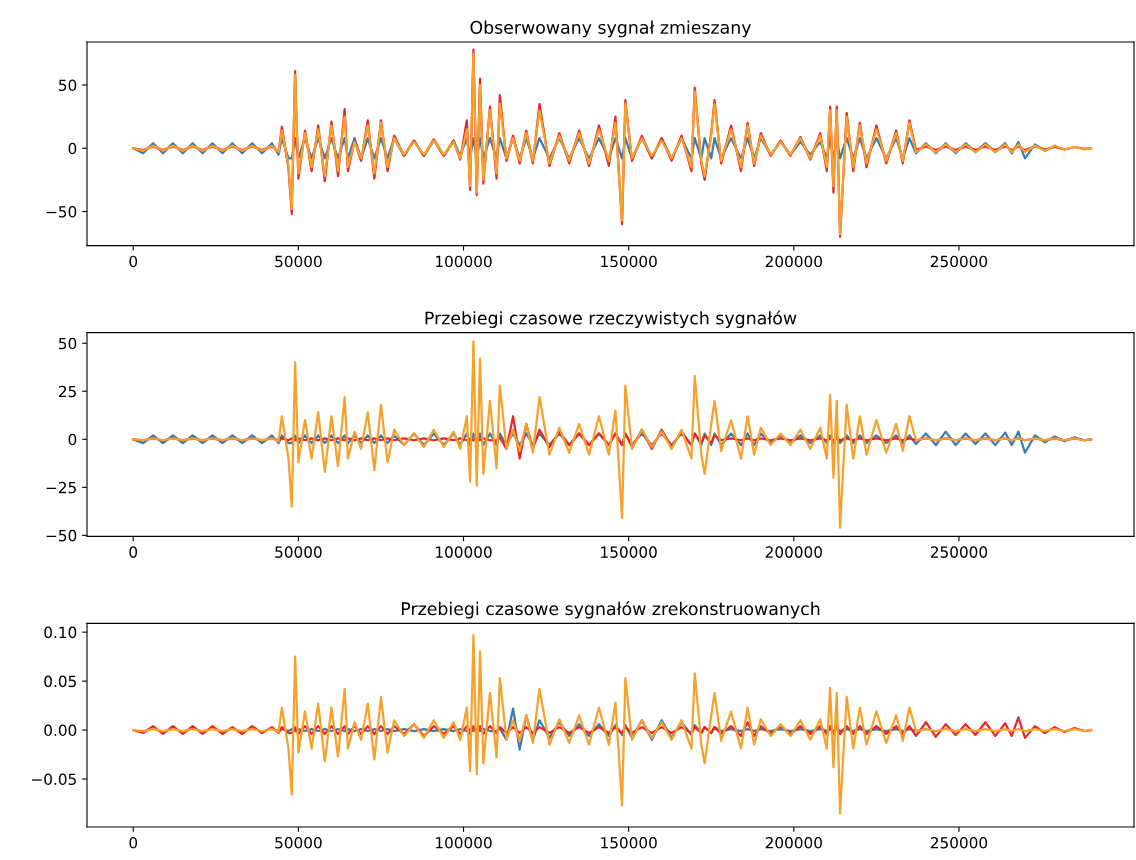  Describe the element at coordinates (61, 487) in the screenshot. I see `y-tick-label: −25` at that location.